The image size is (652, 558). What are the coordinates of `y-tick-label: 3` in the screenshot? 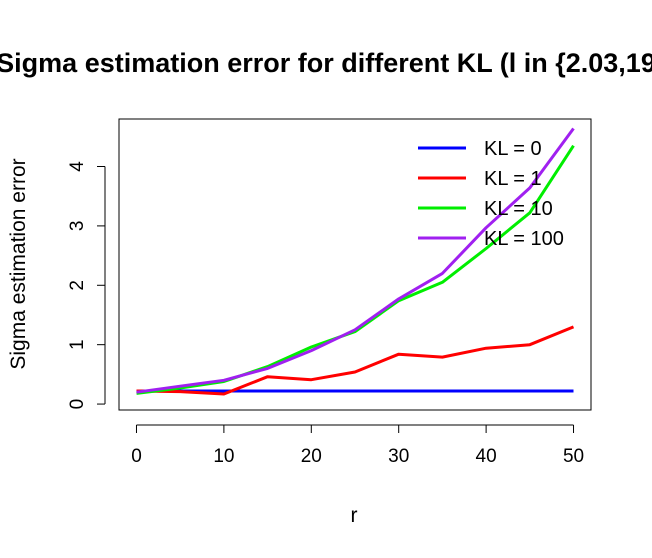 It's located at (77, 226).